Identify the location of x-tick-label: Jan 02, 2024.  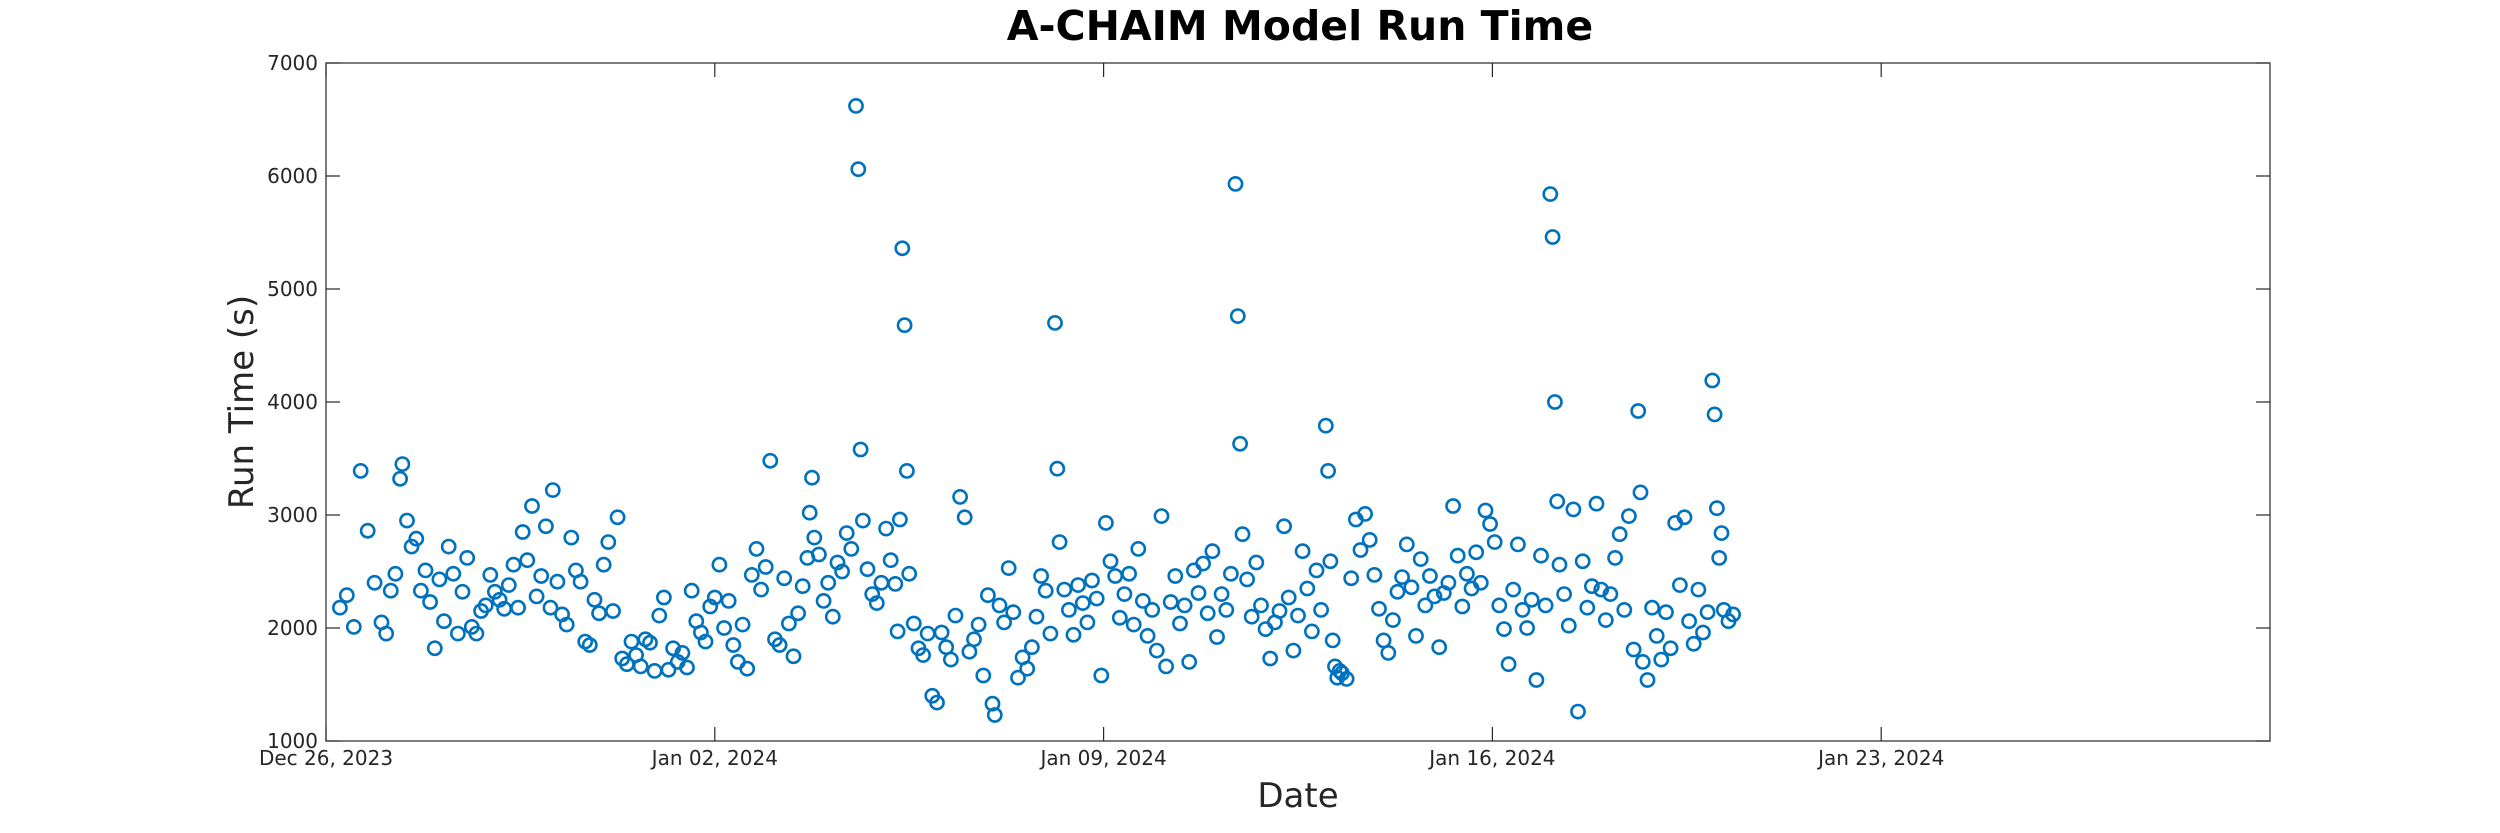
(714, 758).